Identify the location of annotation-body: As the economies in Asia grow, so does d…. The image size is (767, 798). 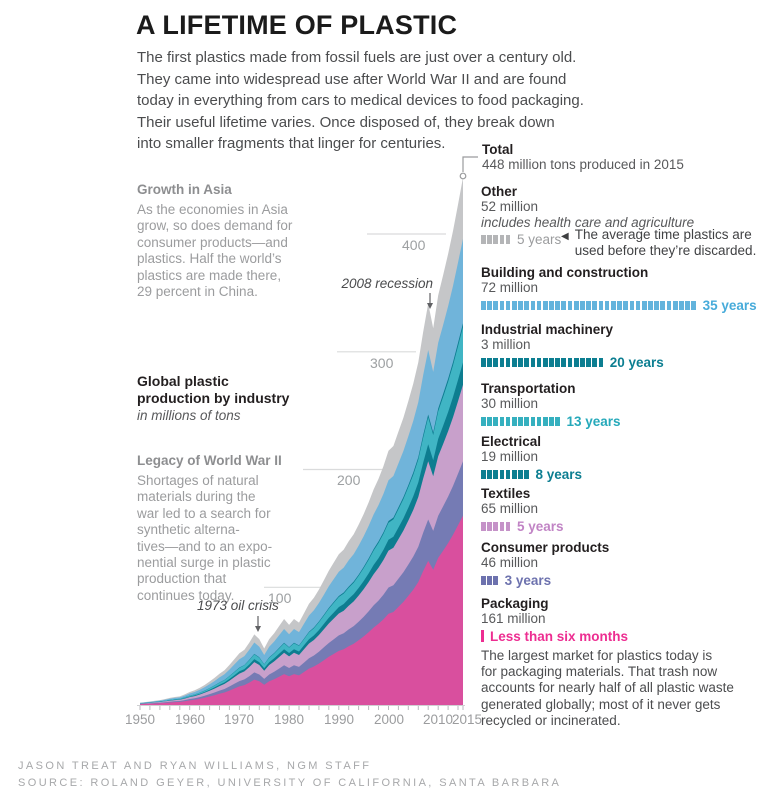
(215, 251).